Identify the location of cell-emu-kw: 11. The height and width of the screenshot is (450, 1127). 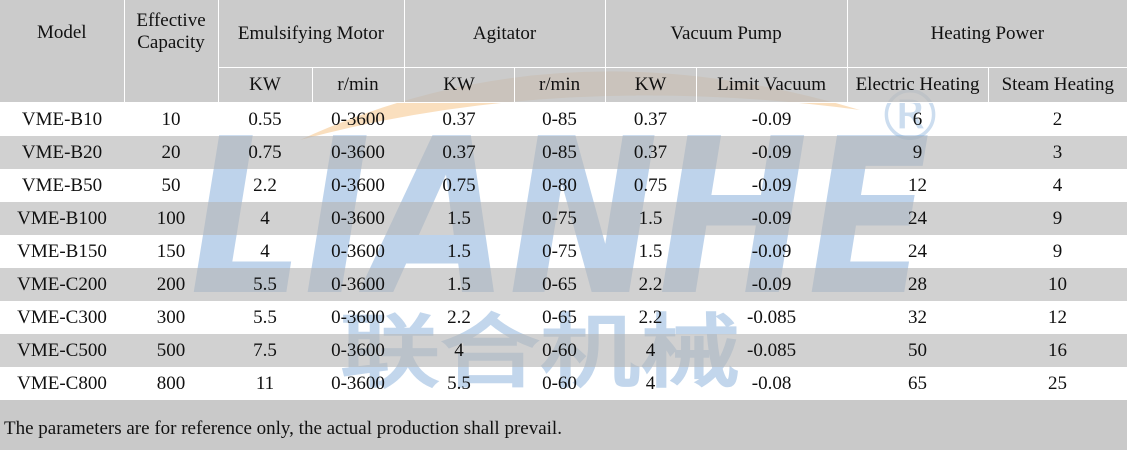
(265, 383).